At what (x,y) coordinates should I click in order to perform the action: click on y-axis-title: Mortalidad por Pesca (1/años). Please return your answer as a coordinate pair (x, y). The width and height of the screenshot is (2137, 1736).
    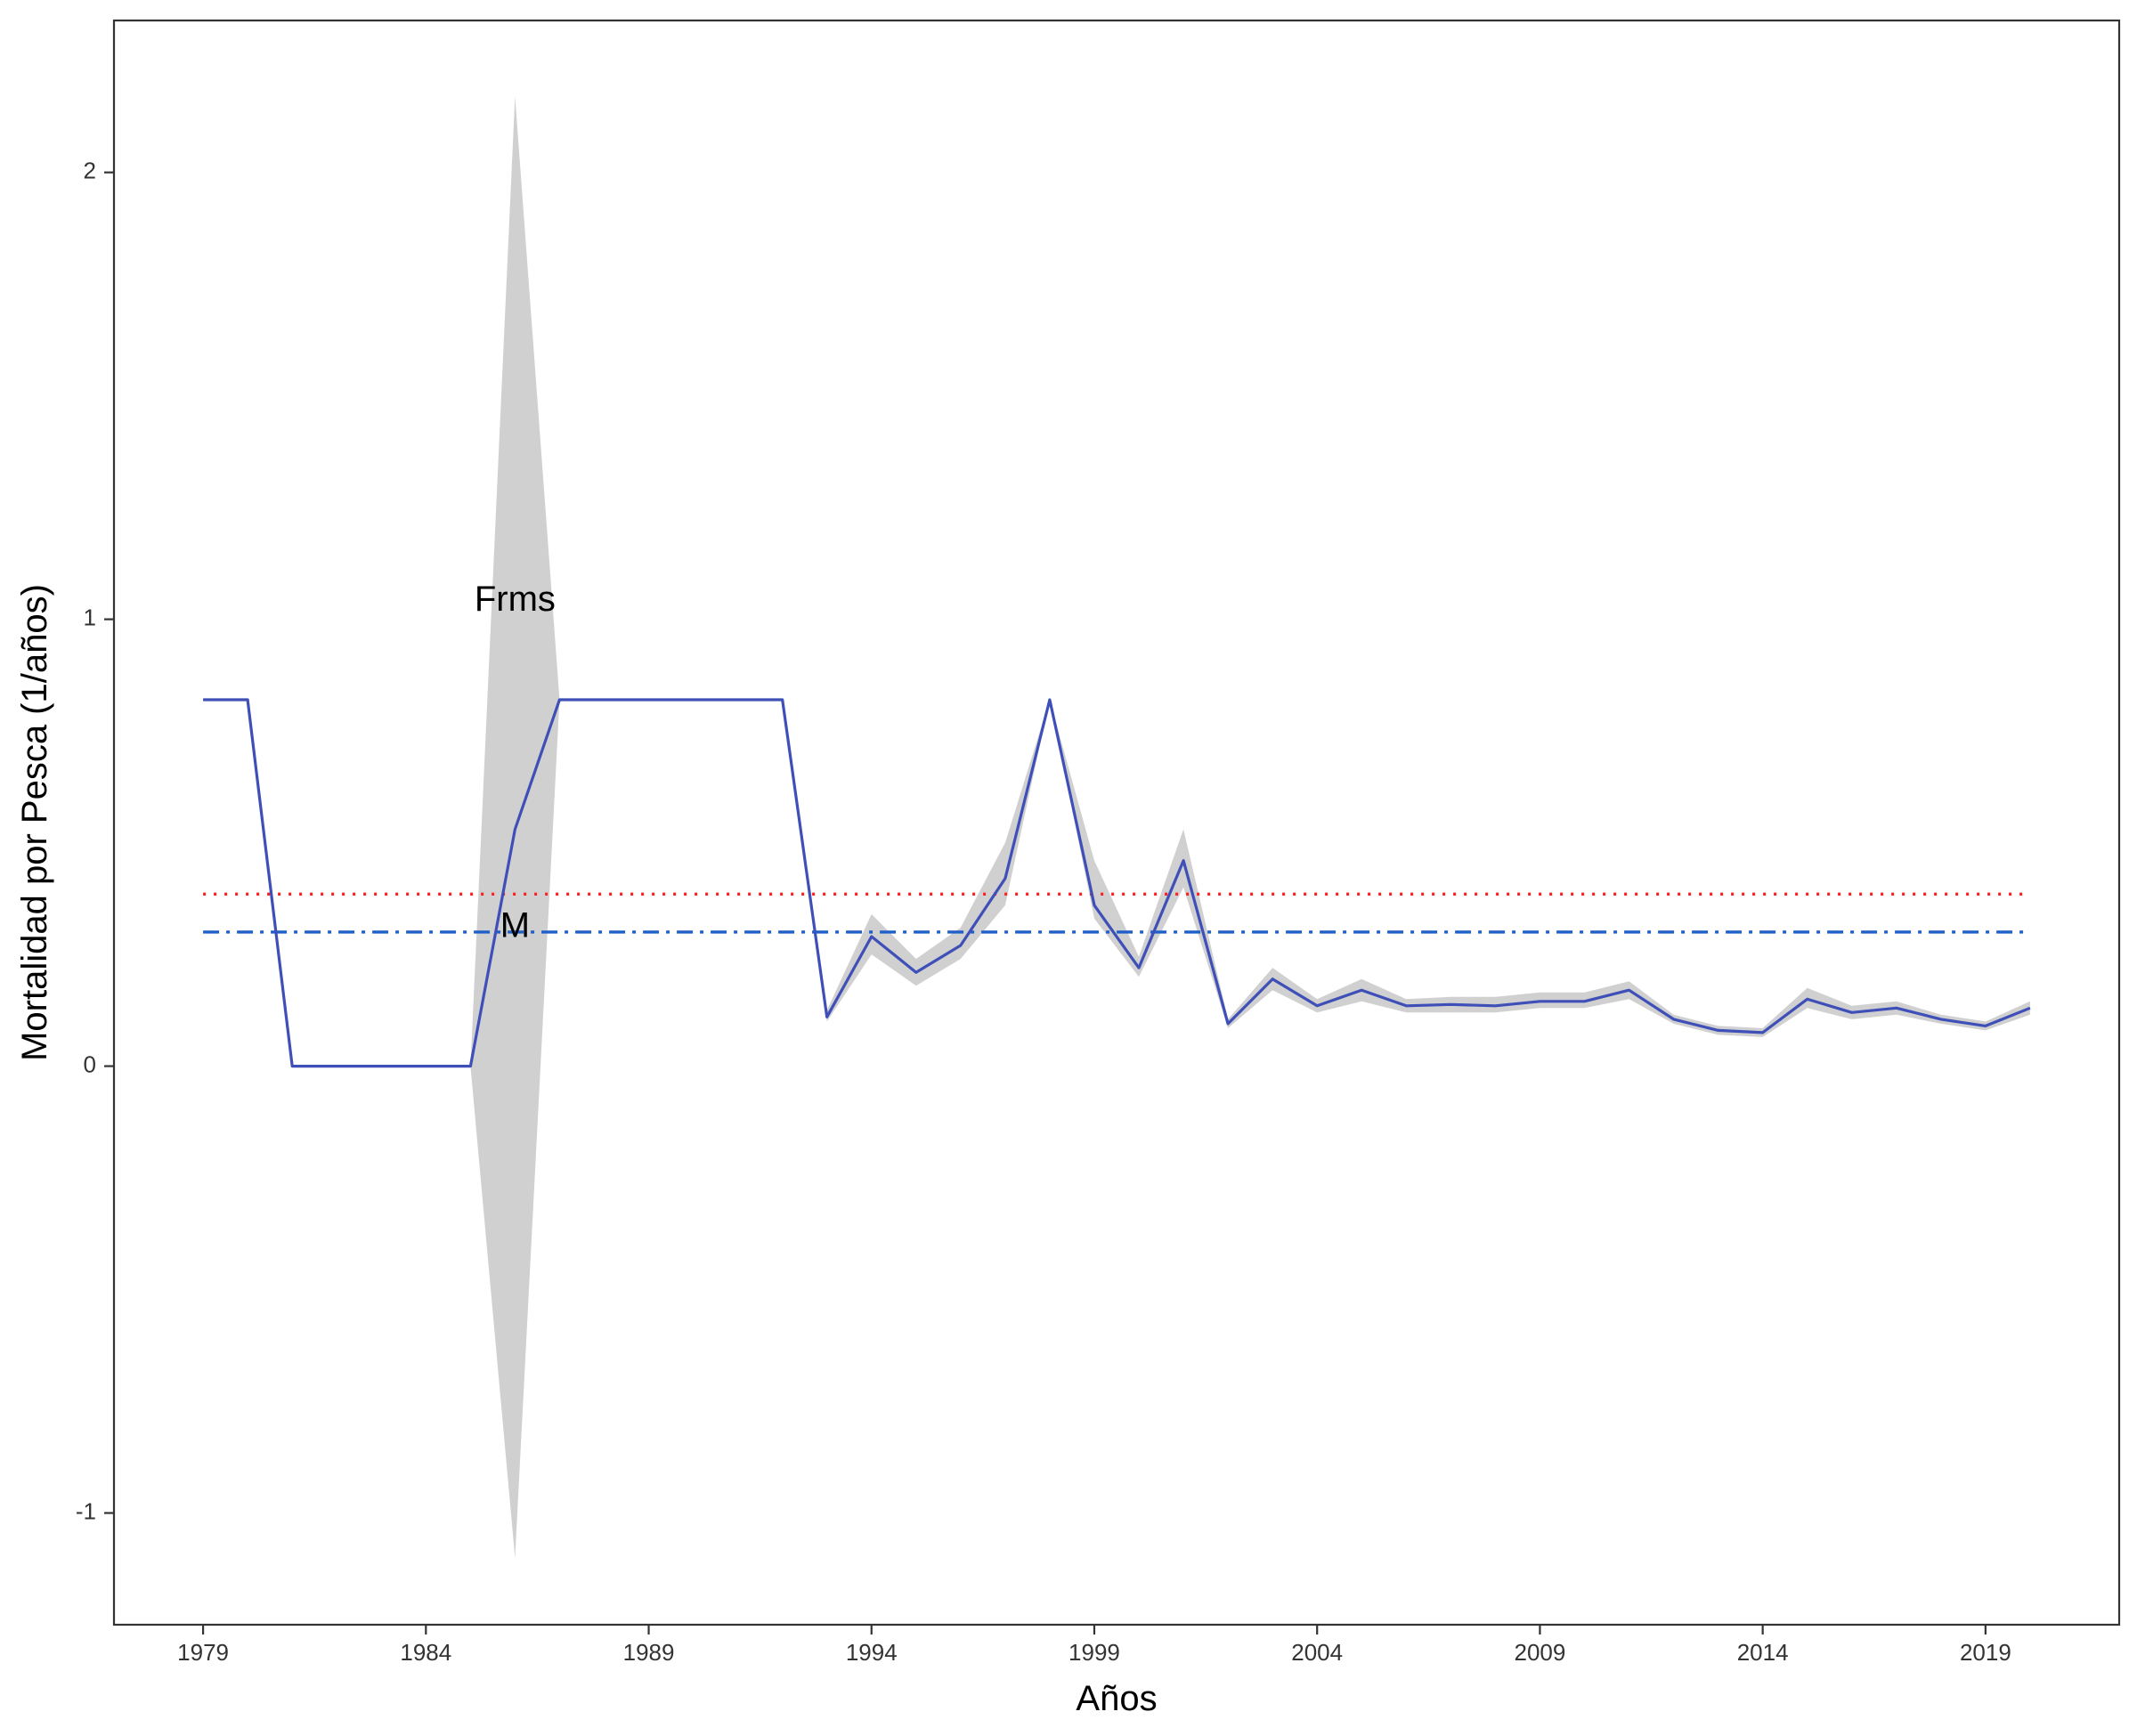
    Looking at the image, I should click on (34, 822).